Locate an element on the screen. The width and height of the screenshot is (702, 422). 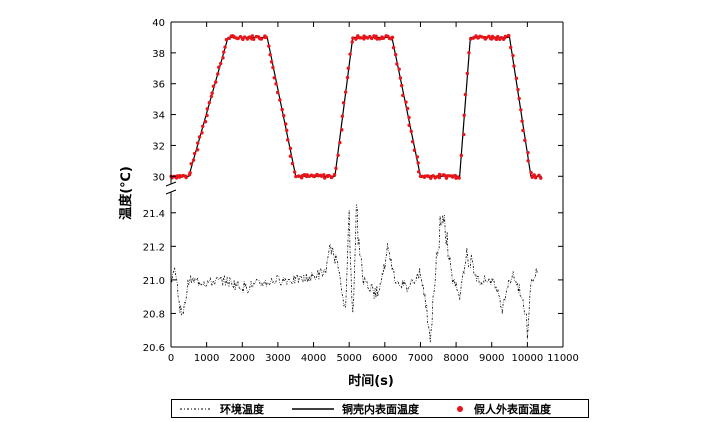
y-tick-label: 21.0 is located at coordinates (154, 281).